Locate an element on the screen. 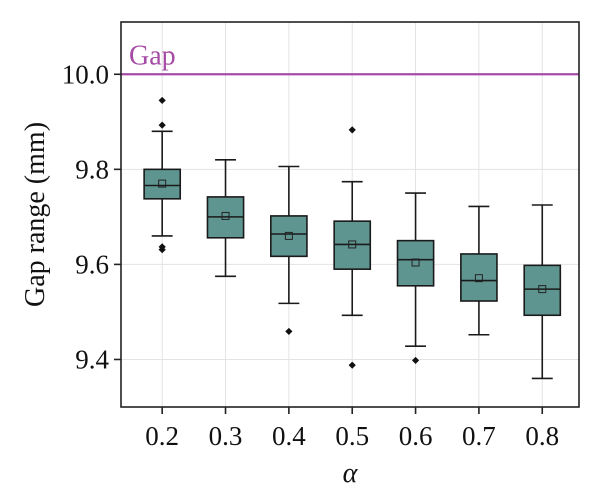 This screenshot has width=600, height=502. y-tick-label: 10.0 is located at coordinates (85, 74).